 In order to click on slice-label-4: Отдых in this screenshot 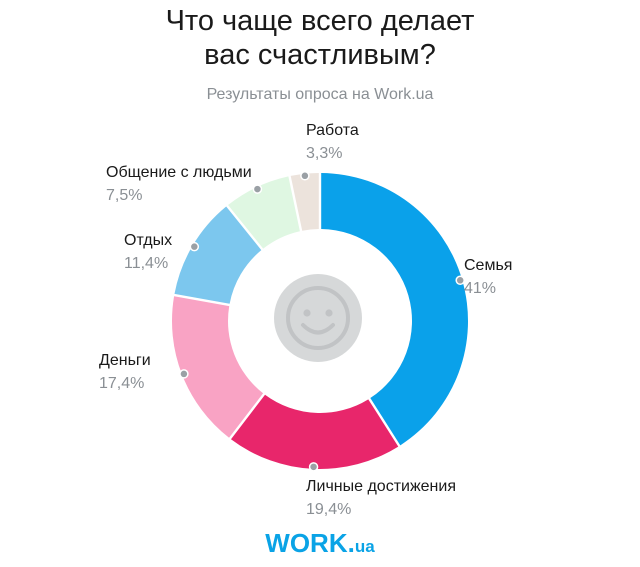, I will do `click(148, 240)`.